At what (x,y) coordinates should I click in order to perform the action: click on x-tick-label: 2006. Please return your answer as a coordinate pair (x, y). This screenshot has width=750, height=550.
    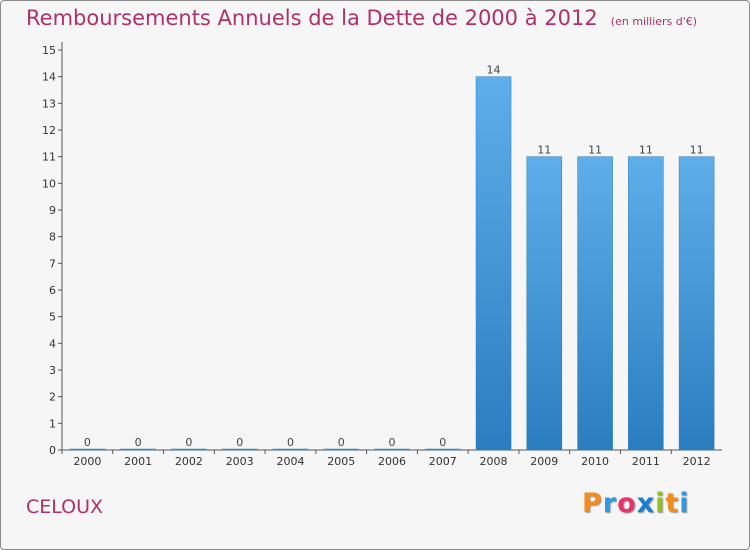
    Looking at the image, I should click on (392, 461).